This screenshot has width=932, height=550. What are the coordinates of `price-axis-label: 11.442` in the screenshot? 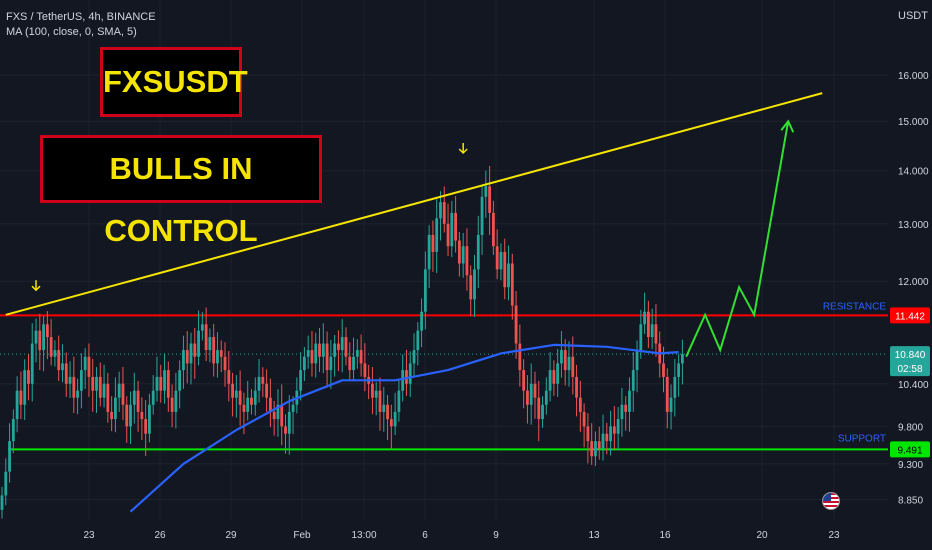 It's located at (910, 315).